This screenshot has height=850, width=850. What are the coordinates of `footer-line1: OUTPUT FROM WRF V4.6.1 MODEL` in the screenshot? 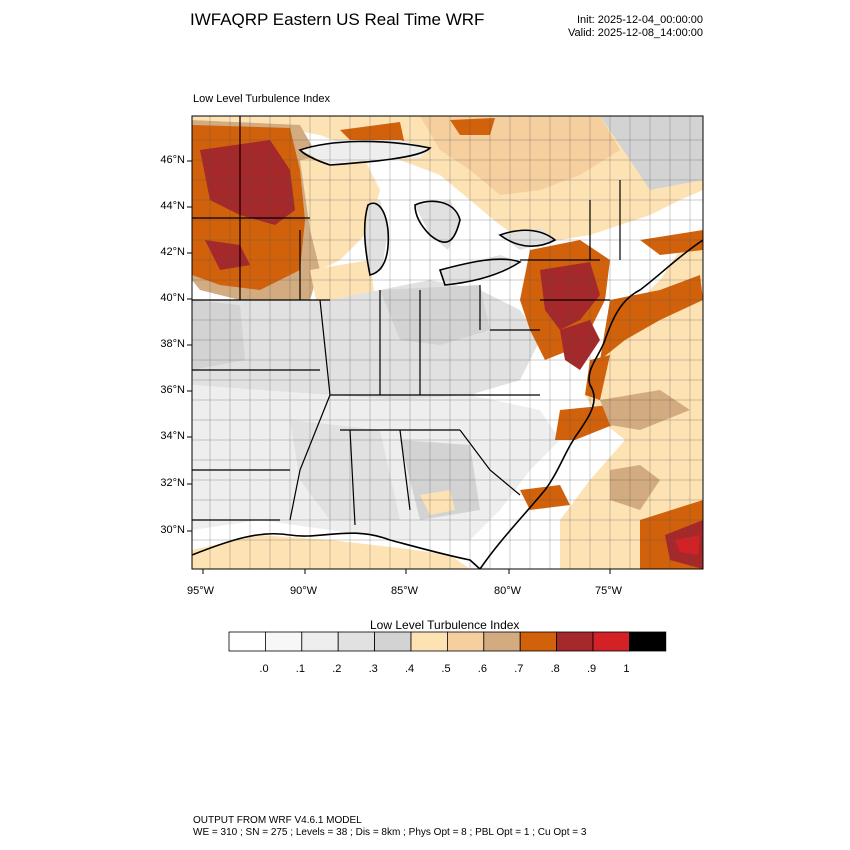 It's located at (277, 820).